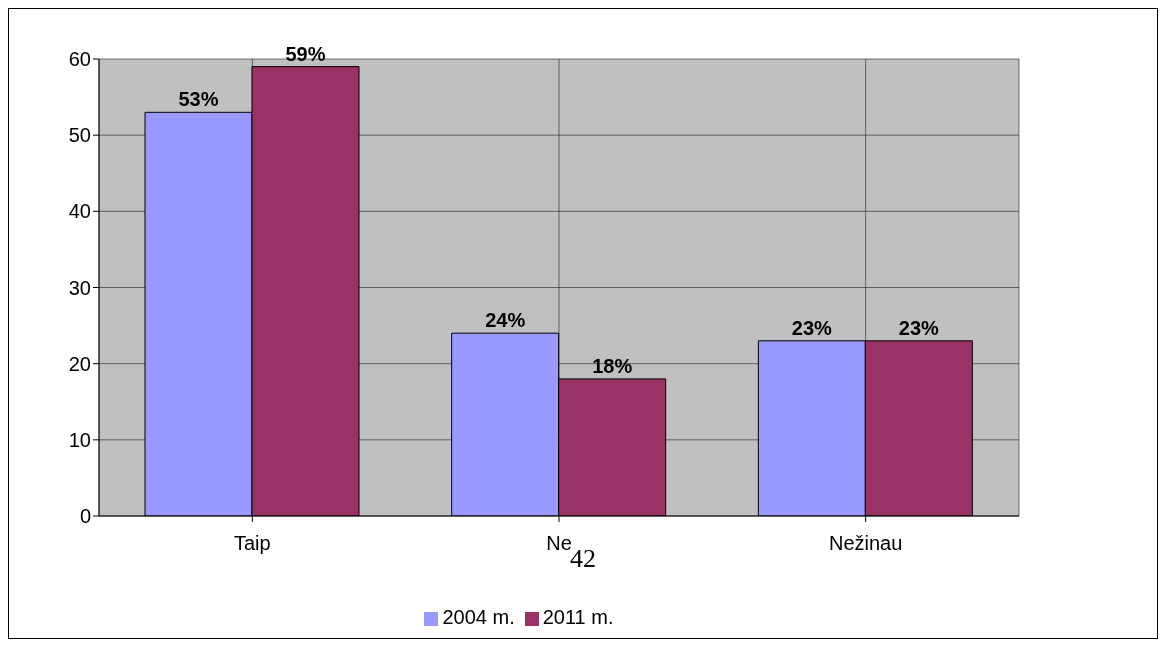 This screenshot has height=645, width=1164. I want to click on data-label: 53%, so click(198, 99).